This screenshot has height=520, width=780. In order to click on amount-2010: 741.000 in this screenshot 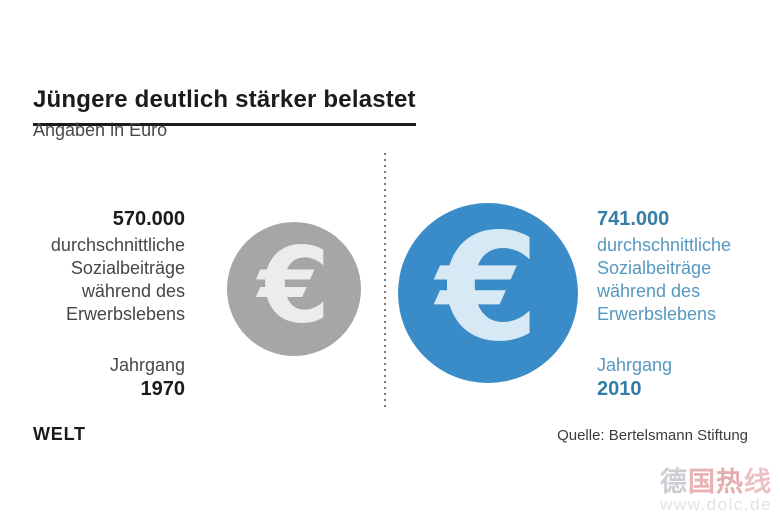, I will do `click(633, 219)`.